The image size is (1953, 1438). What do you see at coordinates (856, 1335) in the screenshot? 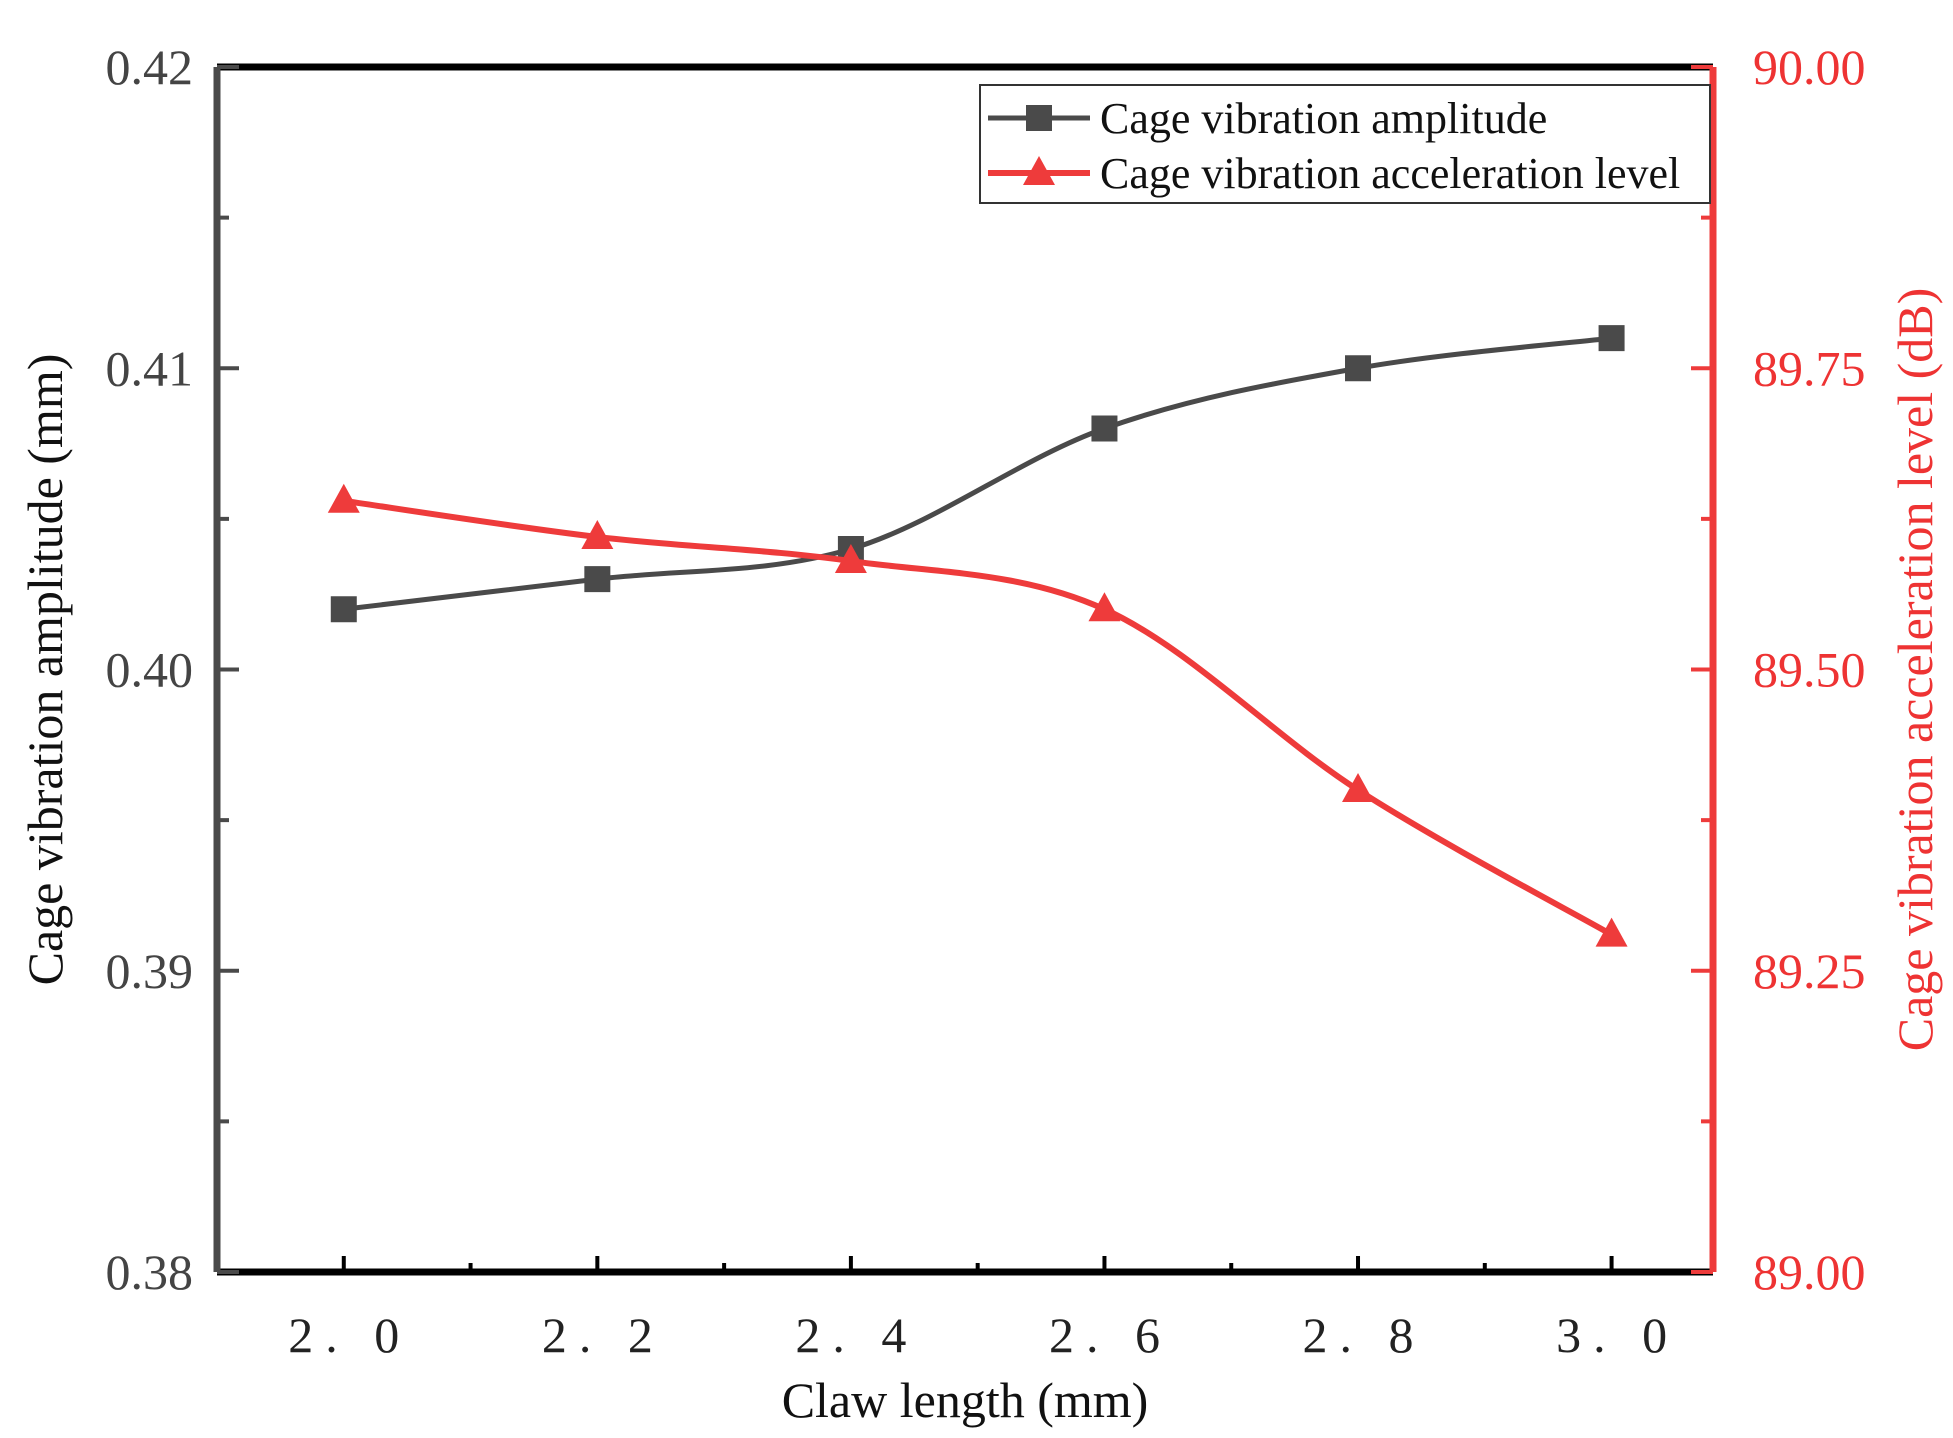
I see `x-tick-label: 2. 4` at bounding box center [856, 1335].